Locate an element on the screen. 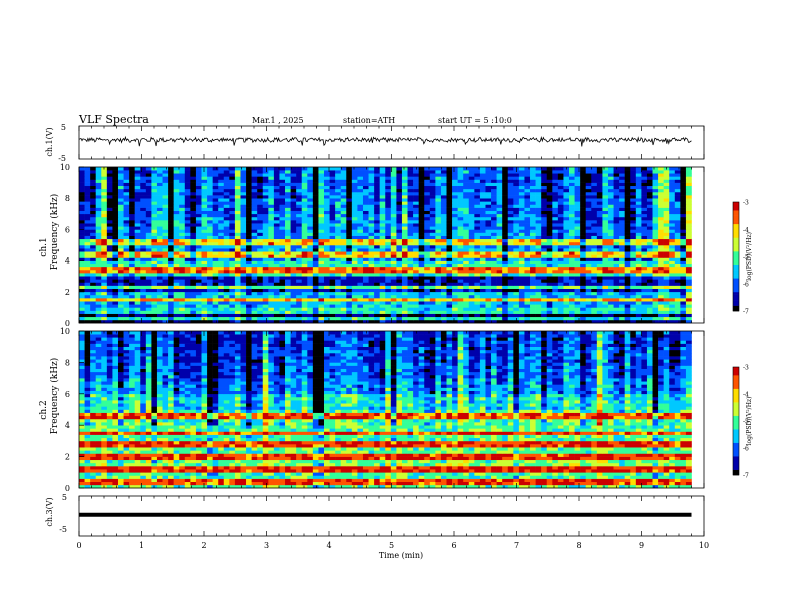 The image size is (792, 612). ch1-ytick-top: 5 is located at coordinates (63, 127).